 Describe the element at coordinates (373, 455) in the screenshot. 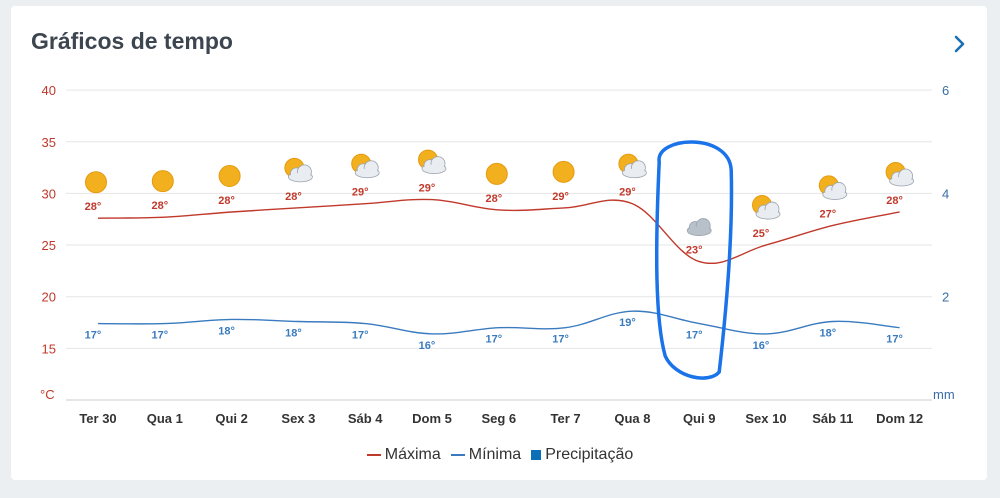

I see `legend-swatch-max` at that location.